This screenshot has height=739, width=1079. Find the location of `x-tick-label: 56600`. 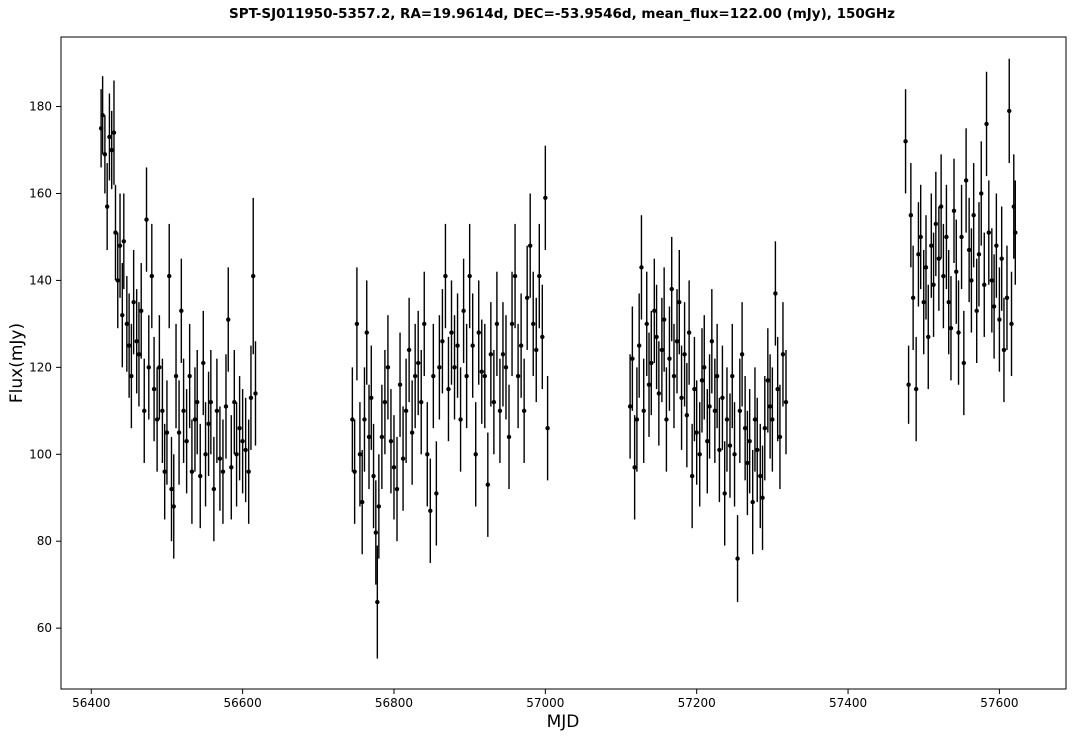

x-tick-label: 56600 is located at coordinates (243, 703).